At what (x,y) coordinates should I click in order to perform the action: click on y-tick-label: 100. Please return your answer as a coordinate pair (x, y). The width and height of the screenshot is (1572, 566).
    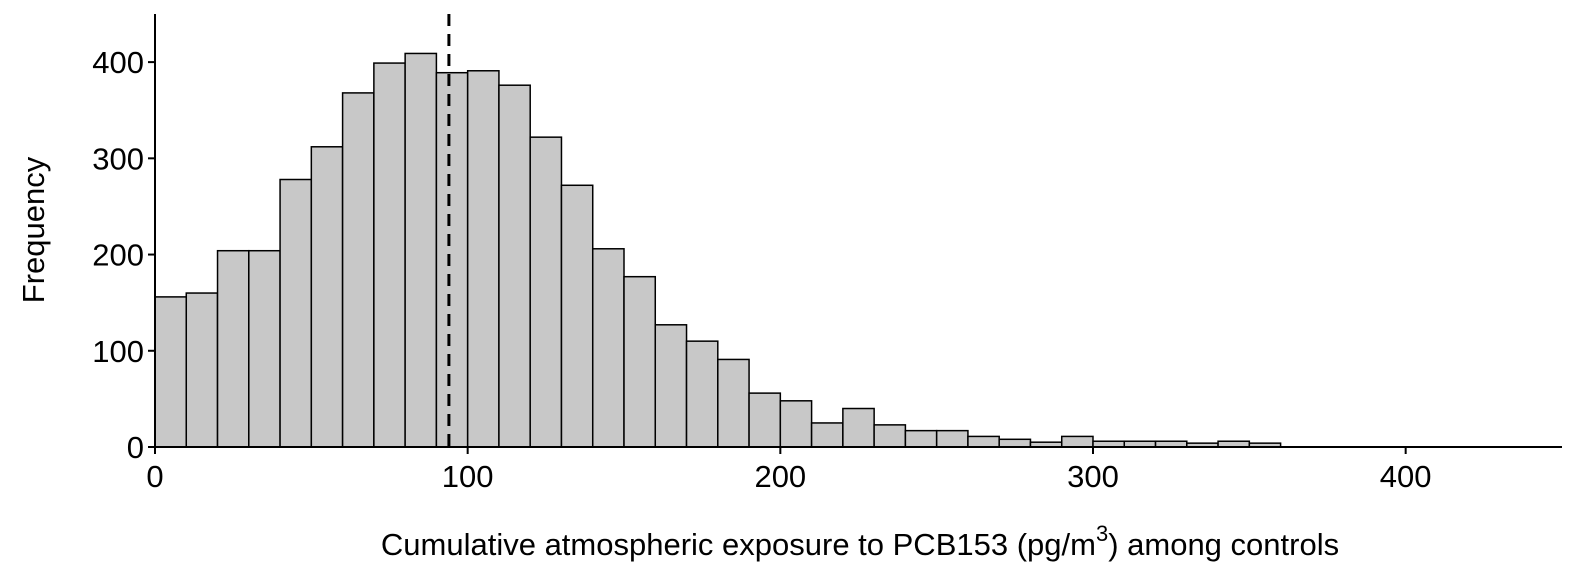
    Looking at the image, I should click on (118, 351).